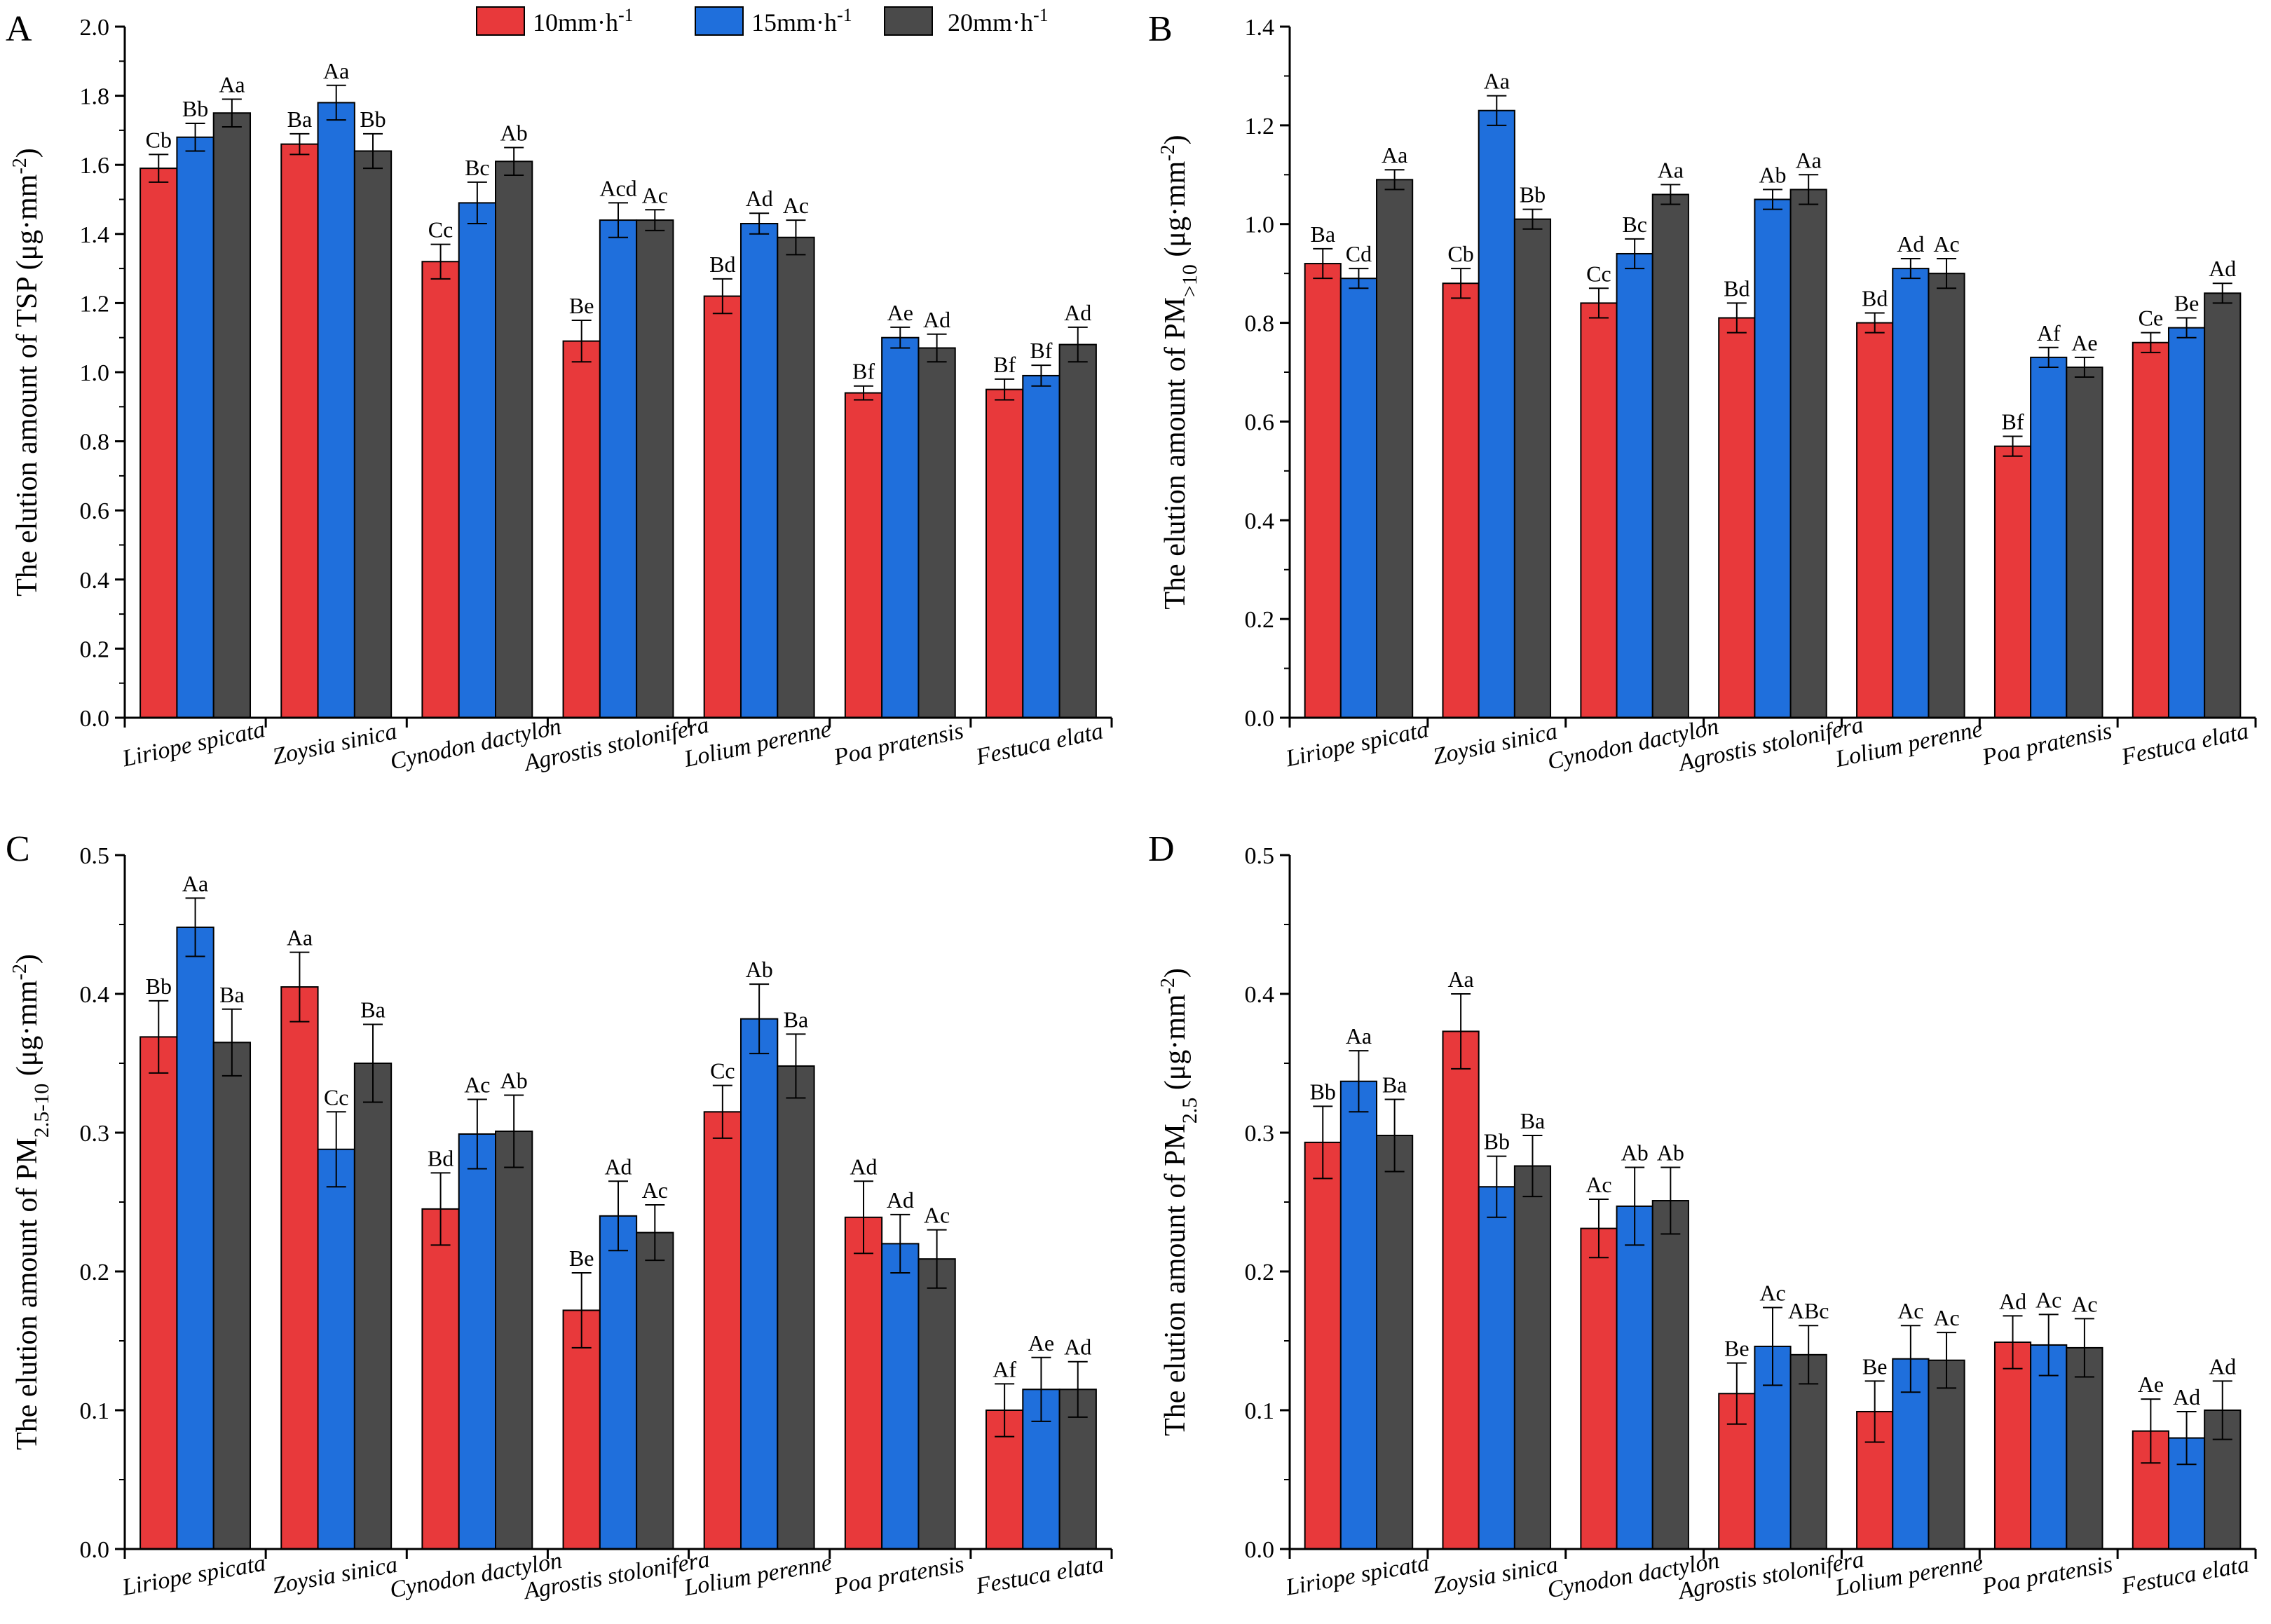 The height and width of the screenshot is (1624, 2271). I want to click on significance-label: Acd, so click(617, 187).